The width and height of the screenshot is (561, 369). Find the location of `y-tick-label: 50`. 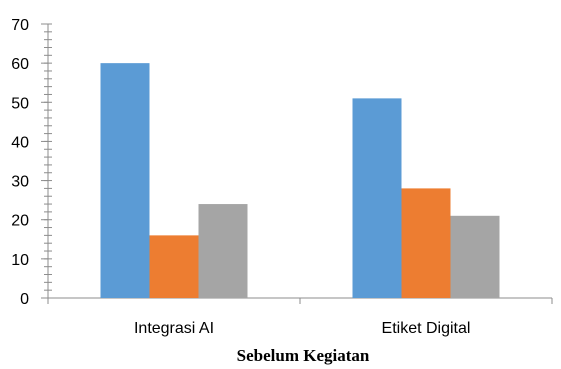

y-tick-label: 50 is located at coordinates (20, 103).